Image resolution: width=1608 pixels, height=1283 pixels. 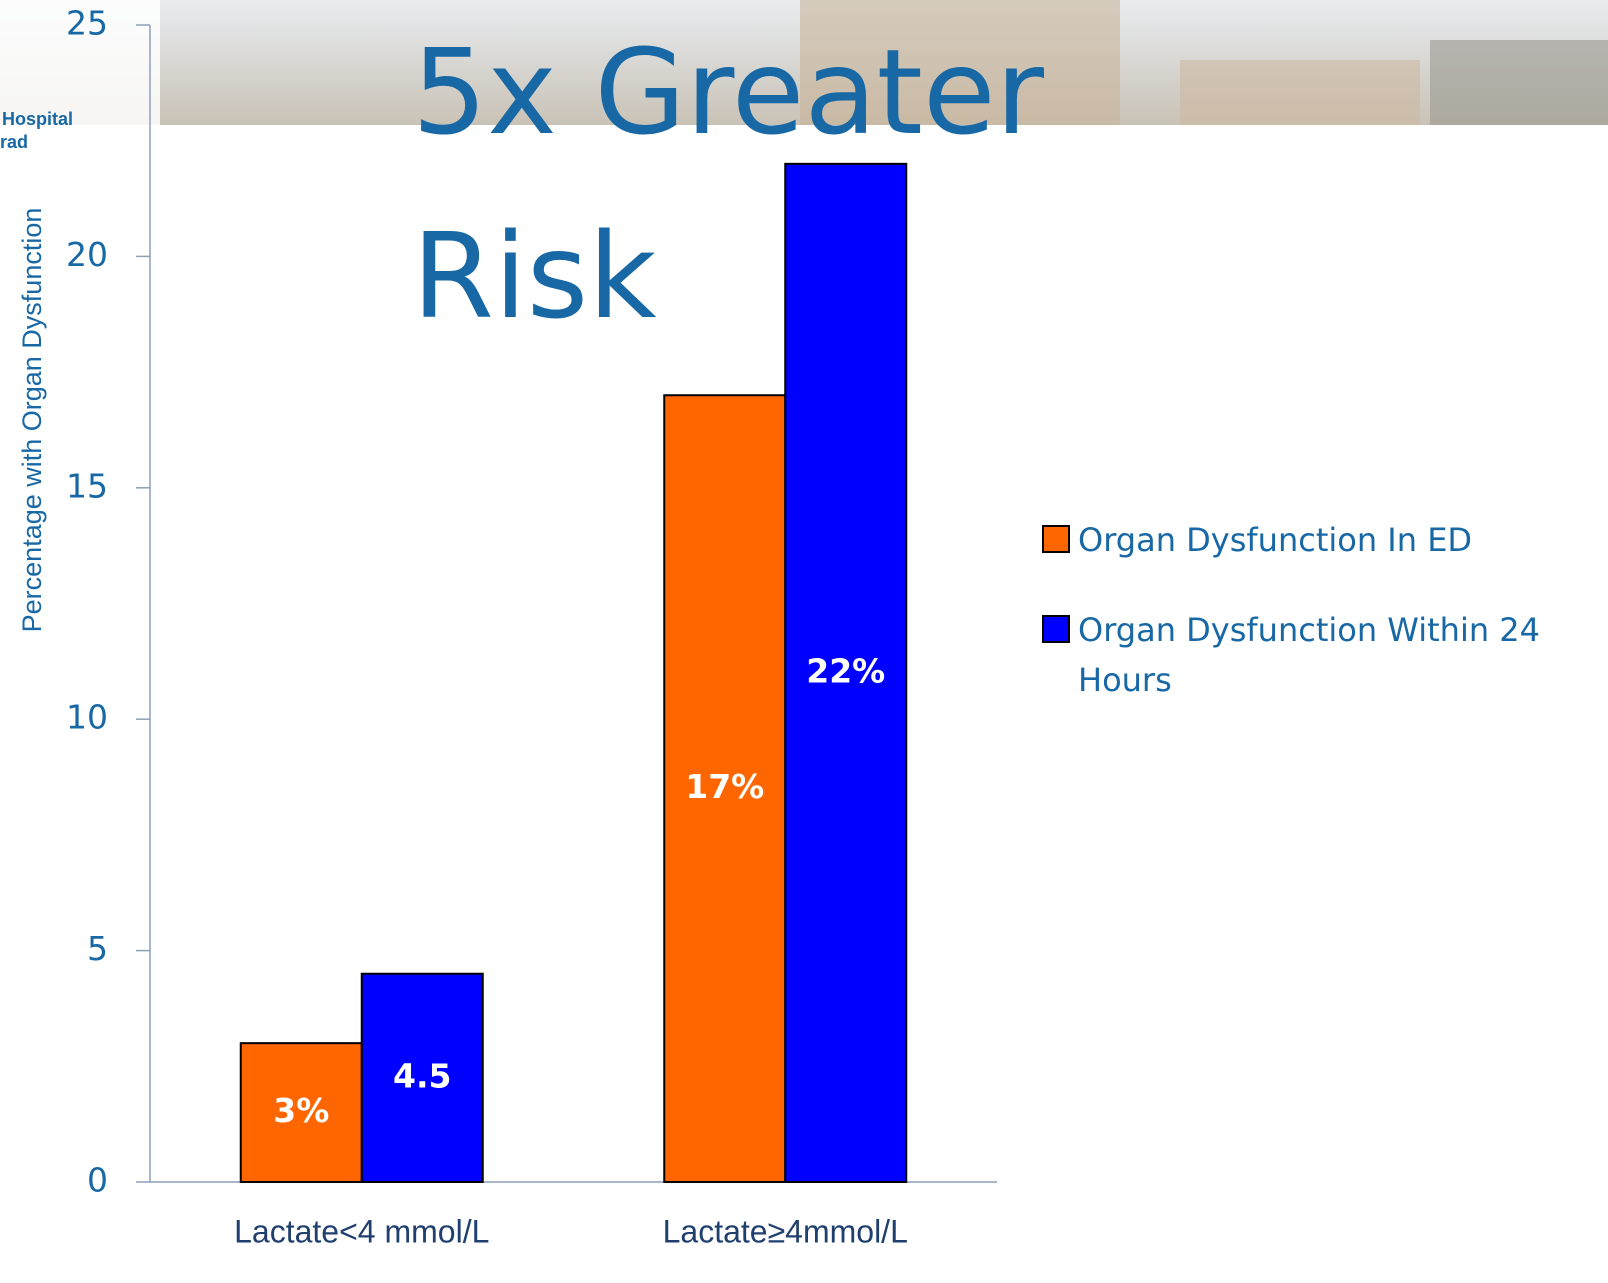 What do you see at coordinates (14, 142) in the screenshot?
I see `logo-text: rad` at bounding box center [14, 142].